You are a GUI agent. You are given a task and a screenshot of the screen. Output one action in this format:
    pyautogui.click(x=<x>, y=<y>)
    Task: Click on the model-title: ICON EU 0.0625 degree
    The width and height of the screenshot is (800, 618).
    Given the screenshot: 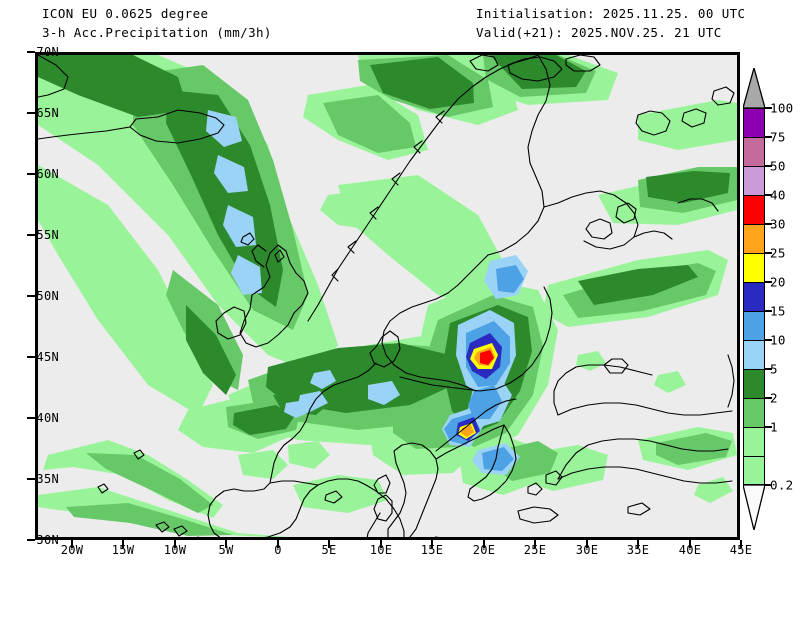 What is the action you would take?
    pyautogui.click(x=125, y=13)
    